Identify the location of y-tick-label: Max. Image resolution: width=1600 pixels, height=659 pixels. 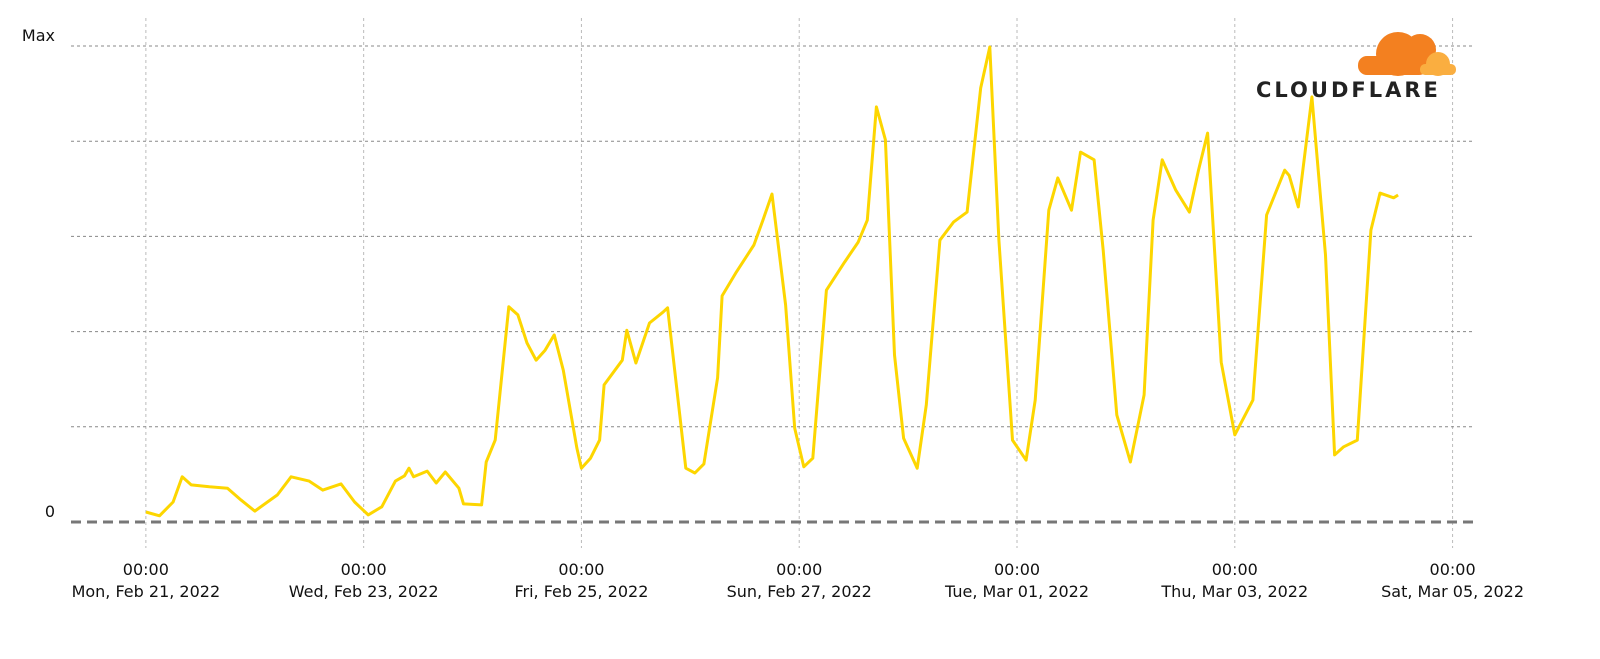
(38, 35).